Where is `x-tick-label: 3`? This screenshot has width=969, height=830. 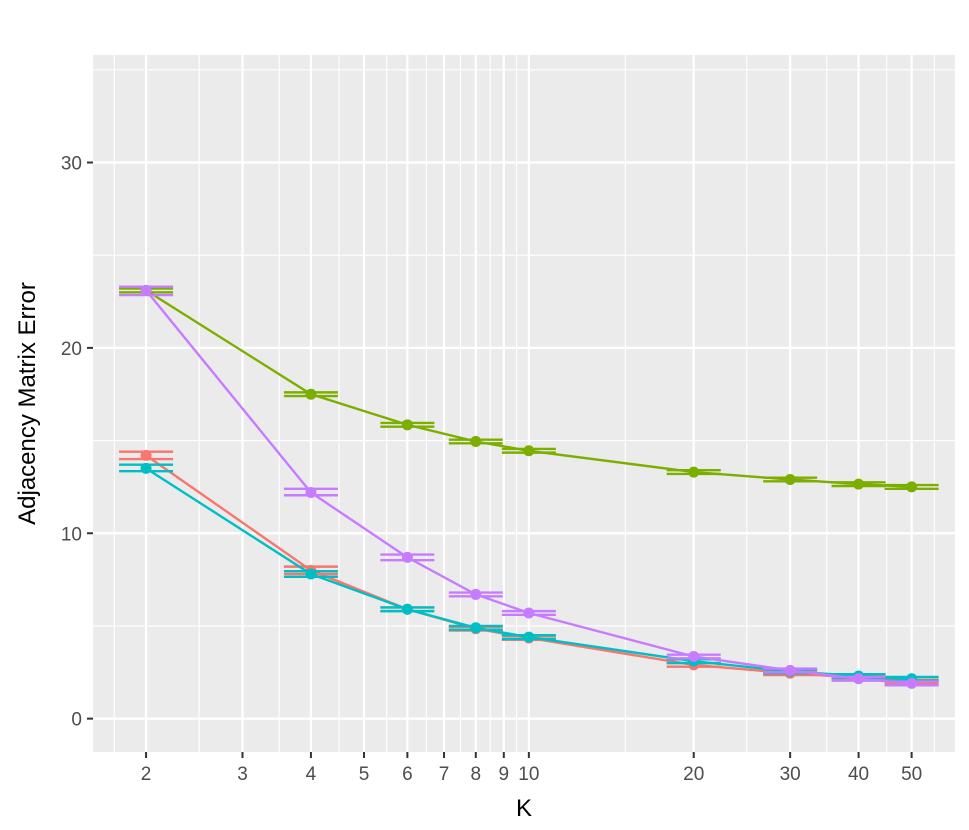
x-tick-label: 3 is located at coordinates (242, 774).